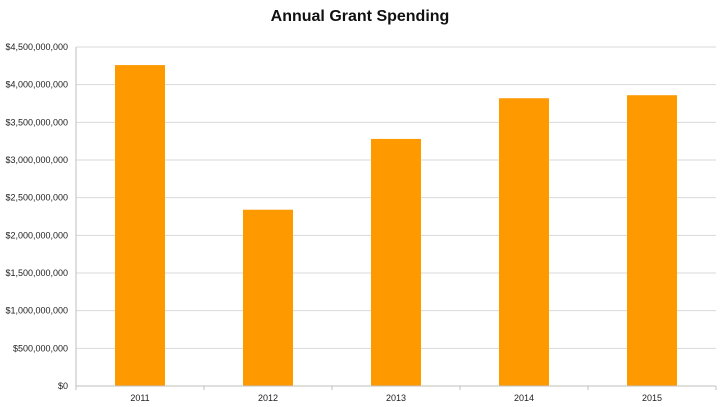 Image resolution: width=720 pixels, height=407 pixels. Describe the element at coordinates (652, 241) in the screenshot. I see `bar-2015` at that location.